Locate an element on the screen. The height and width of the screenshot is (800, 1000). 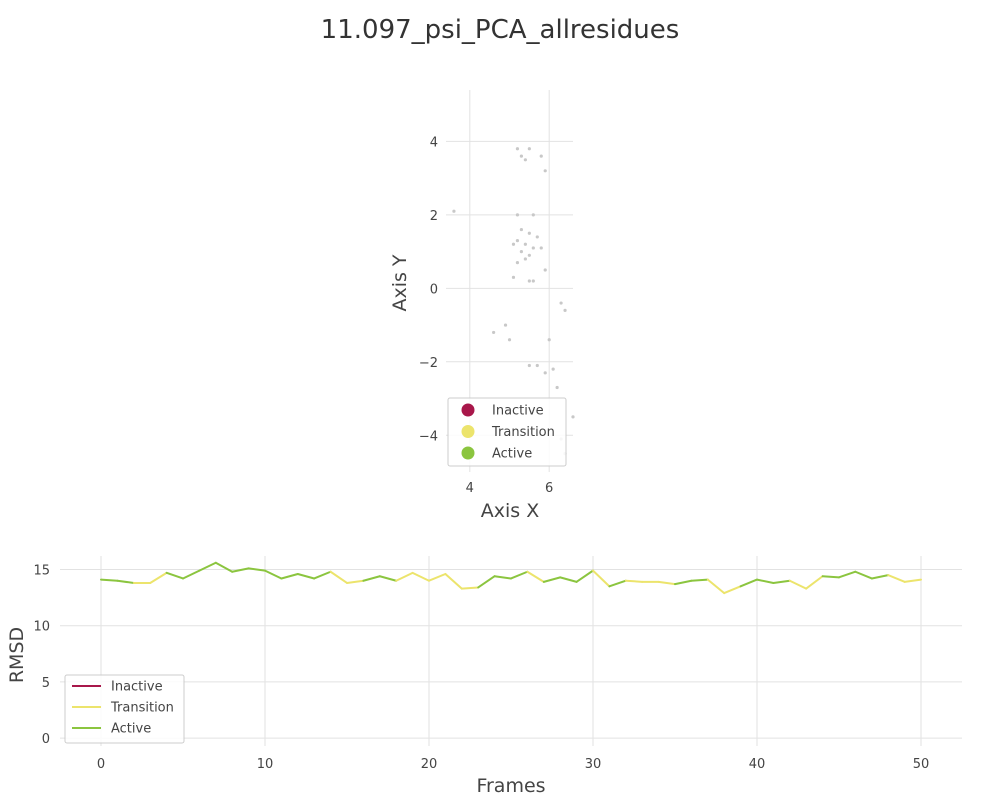
scatter-x-tick-label: 6 is located at coordinates (549, 488).